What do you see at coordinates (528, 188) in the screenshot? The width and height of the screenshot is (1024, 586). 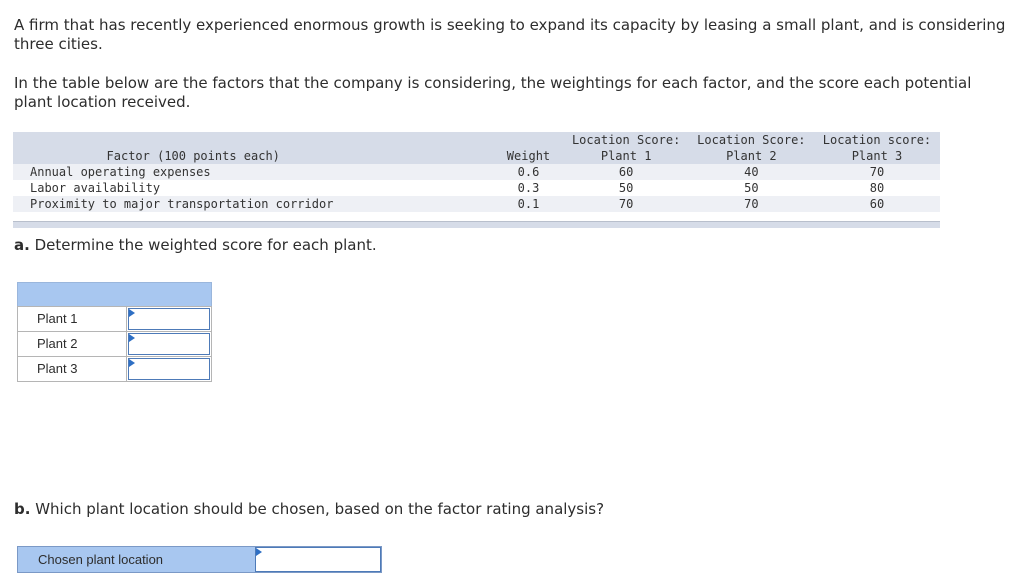 I see `cell-weight: 0.3` at bounding box center [528, 188].